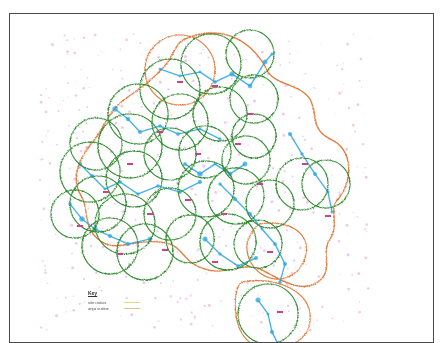  Describe the element at coordinates (93, 294) in the screenshot. I see `legend-title: Key` at that location.